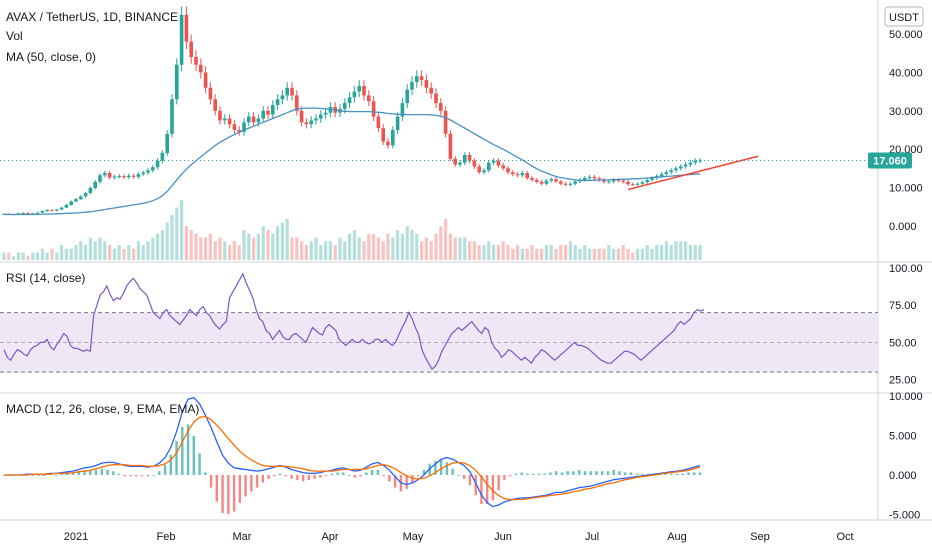  What do you see at coordinates (352, 230) in the screenshot?
I see `volume-bars` at bounding box center [352, 230].